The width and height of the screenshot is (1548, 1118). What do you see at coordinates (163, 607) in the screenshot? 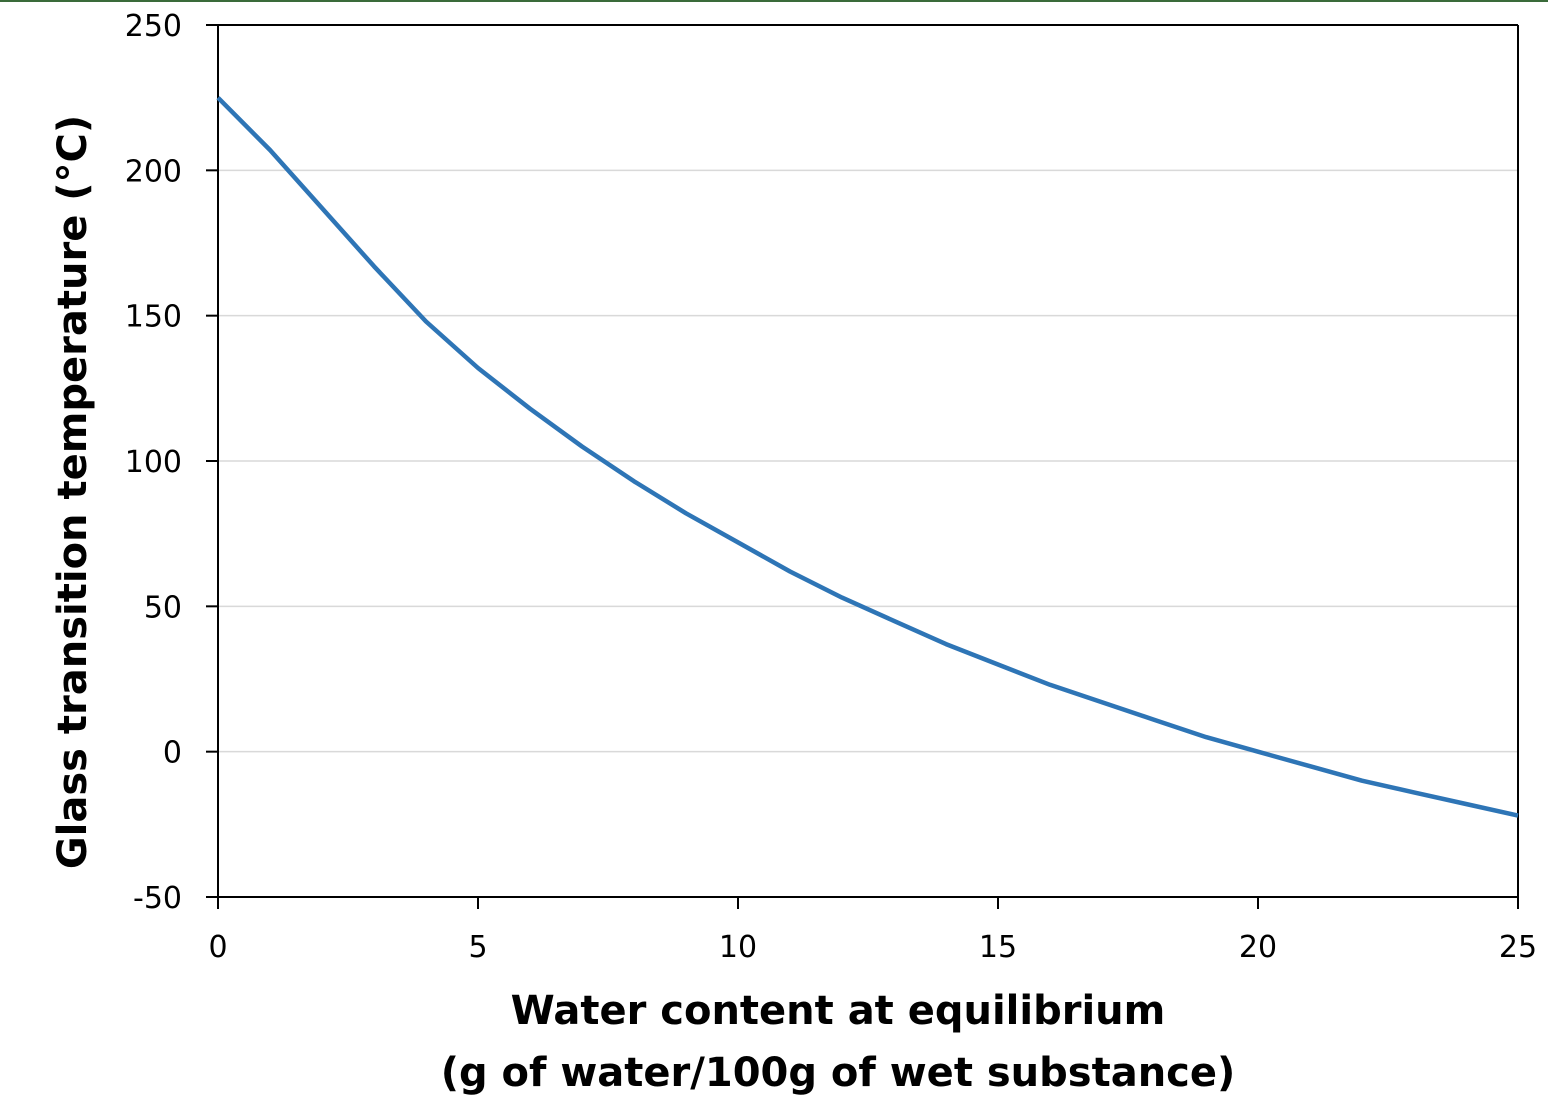
I see `y-tick-label: 50` at bounding box center [163, 607].